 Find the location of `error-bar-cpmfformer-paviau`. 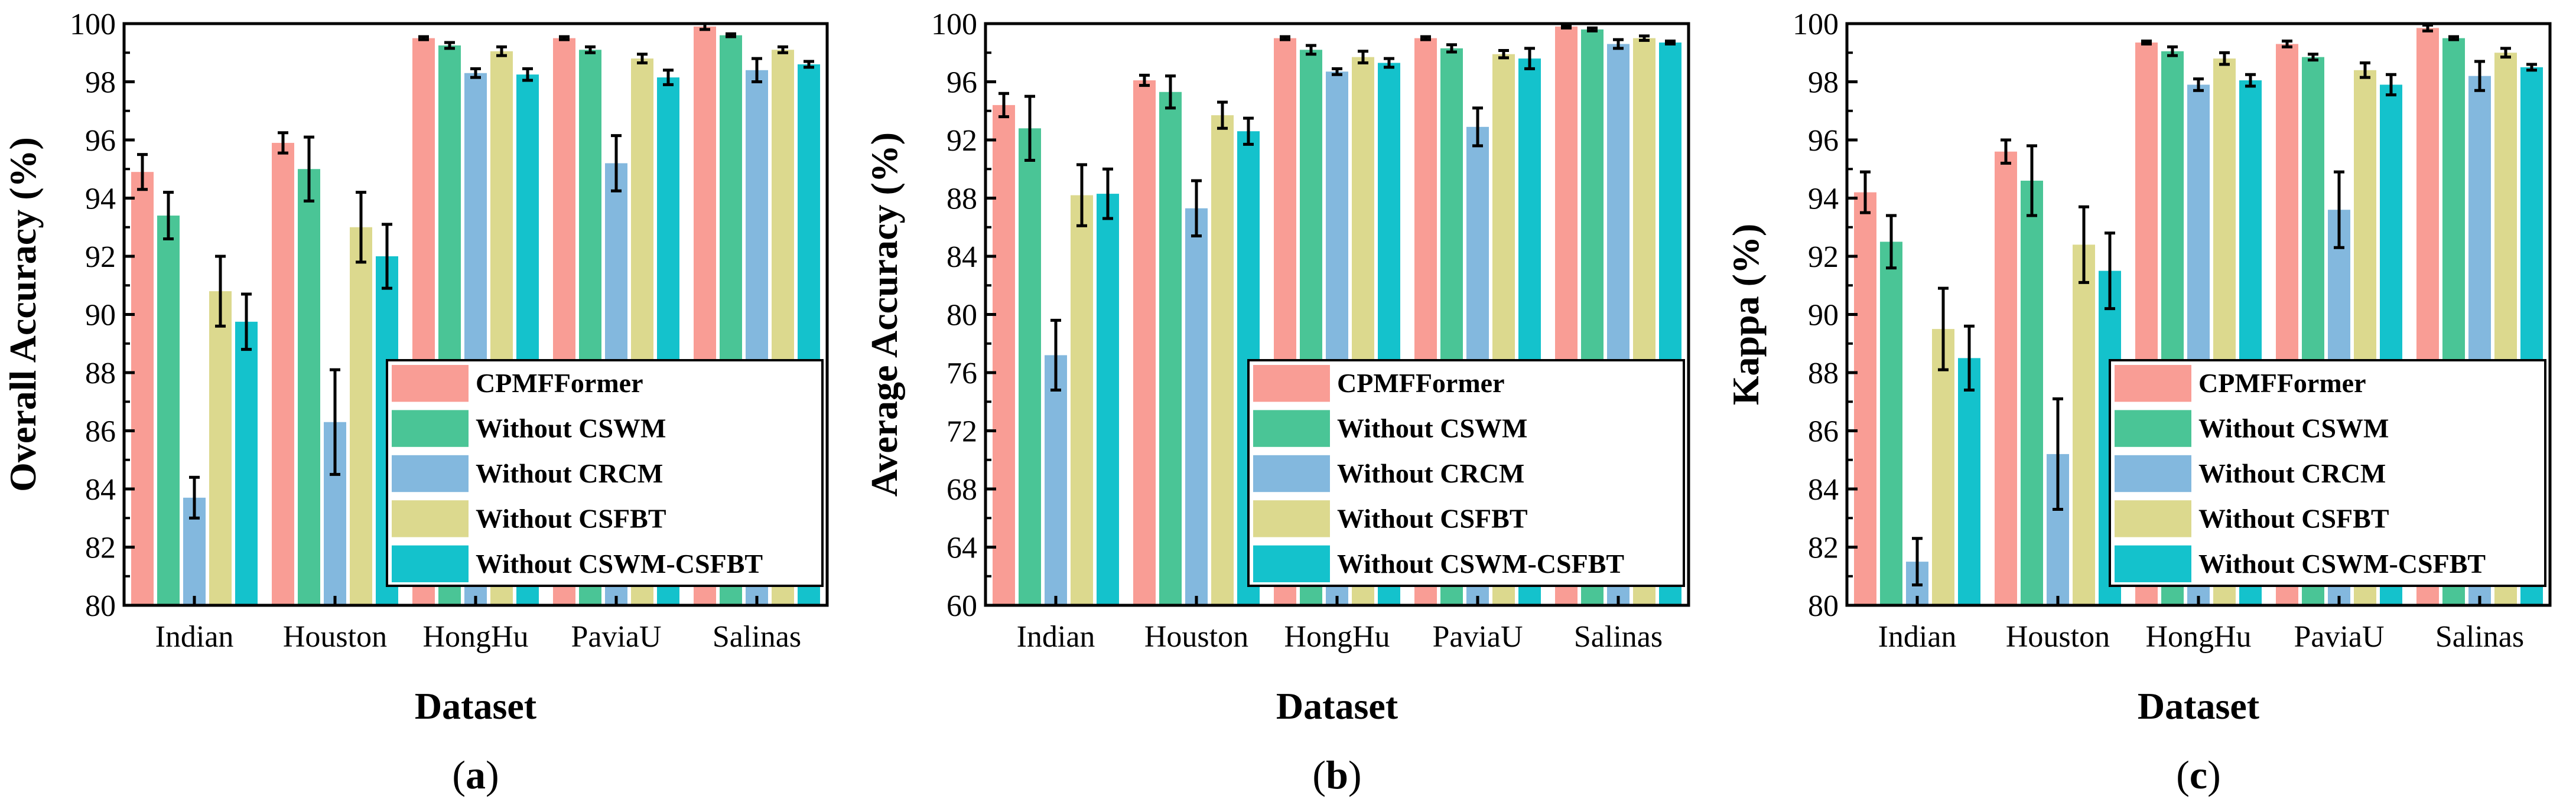

error-bar-cpmfformer-paviau is located at coordinates (2287, 44).